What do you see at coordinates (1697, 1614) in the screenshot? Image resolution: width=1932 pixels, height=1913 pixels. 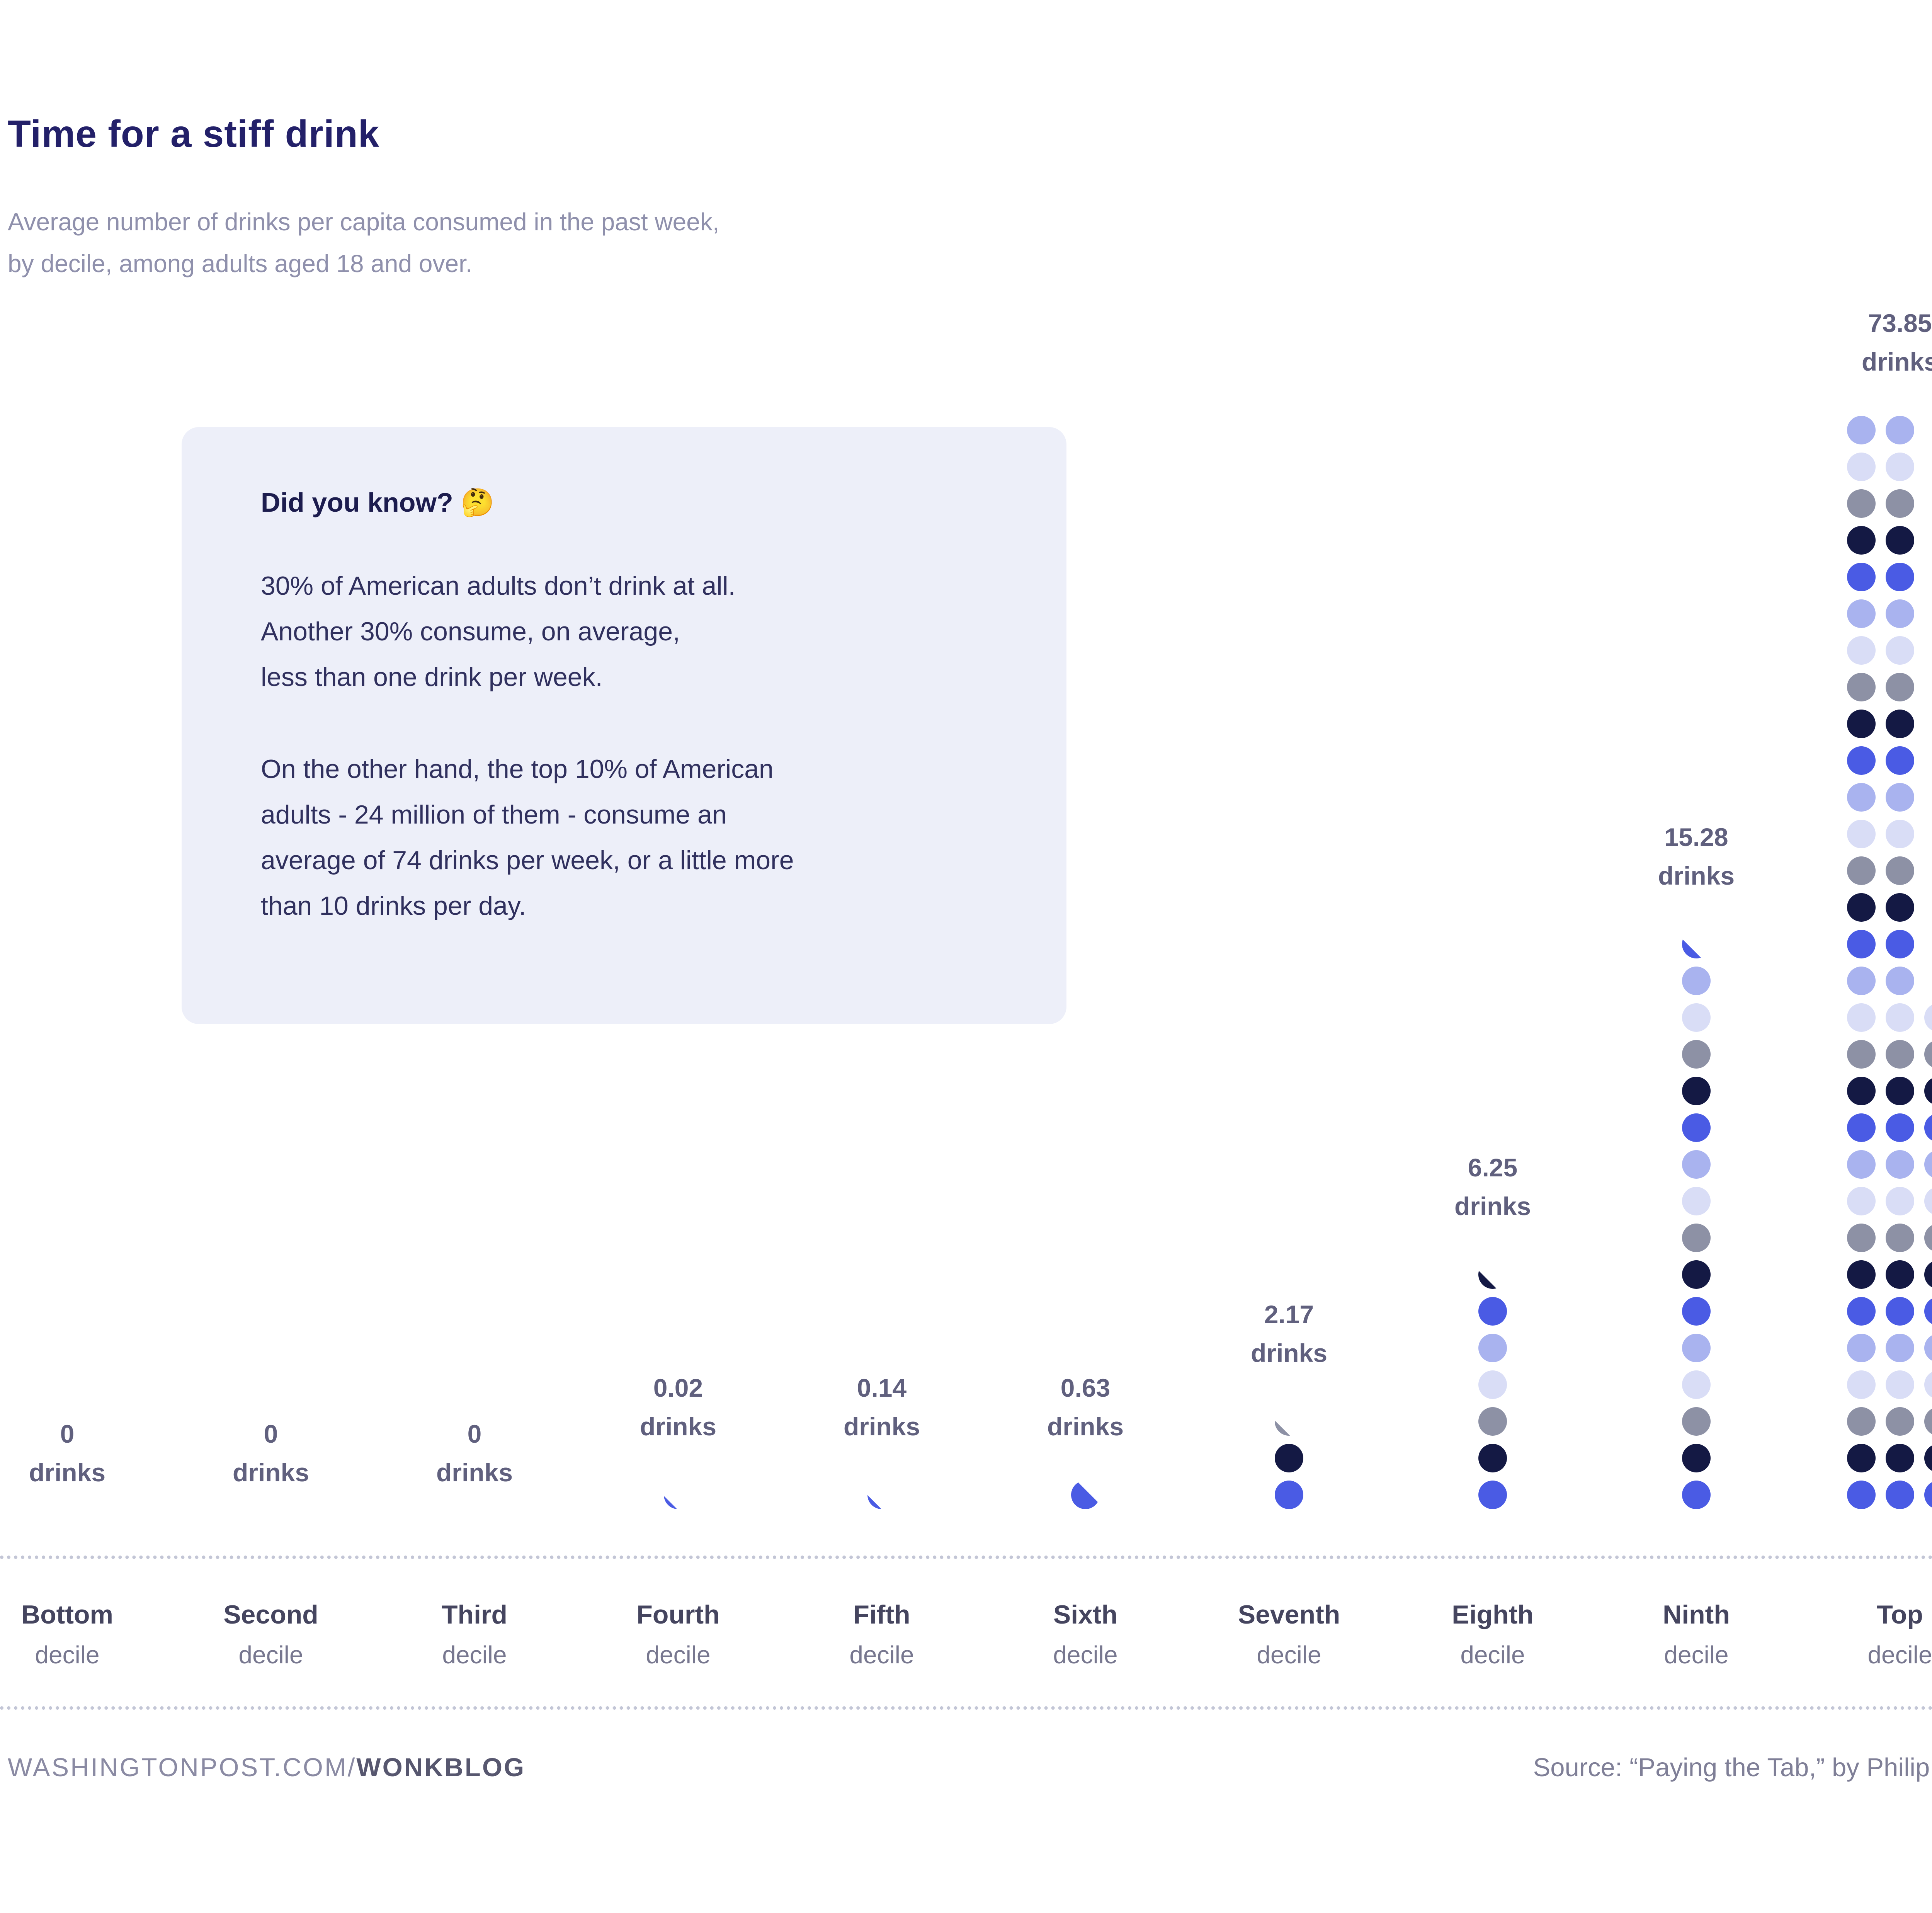 I see `decile-label: Ninth` at bounding box center [1697, 1614].